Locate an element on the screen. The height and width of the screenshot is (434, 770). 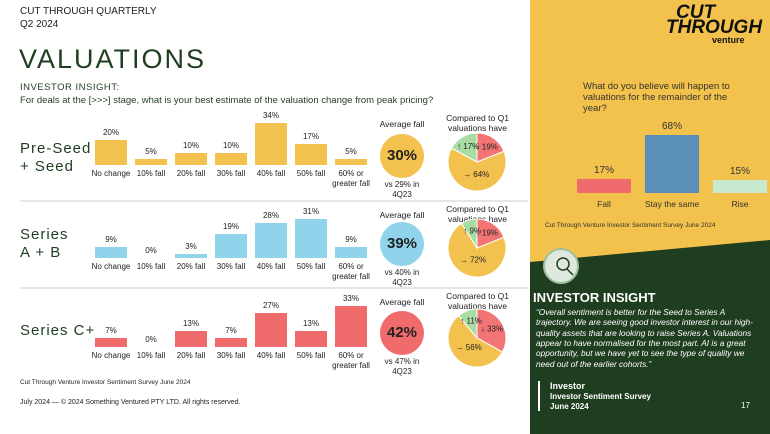
stage-label: Pre-Seed is located at coordinates (56, 148).